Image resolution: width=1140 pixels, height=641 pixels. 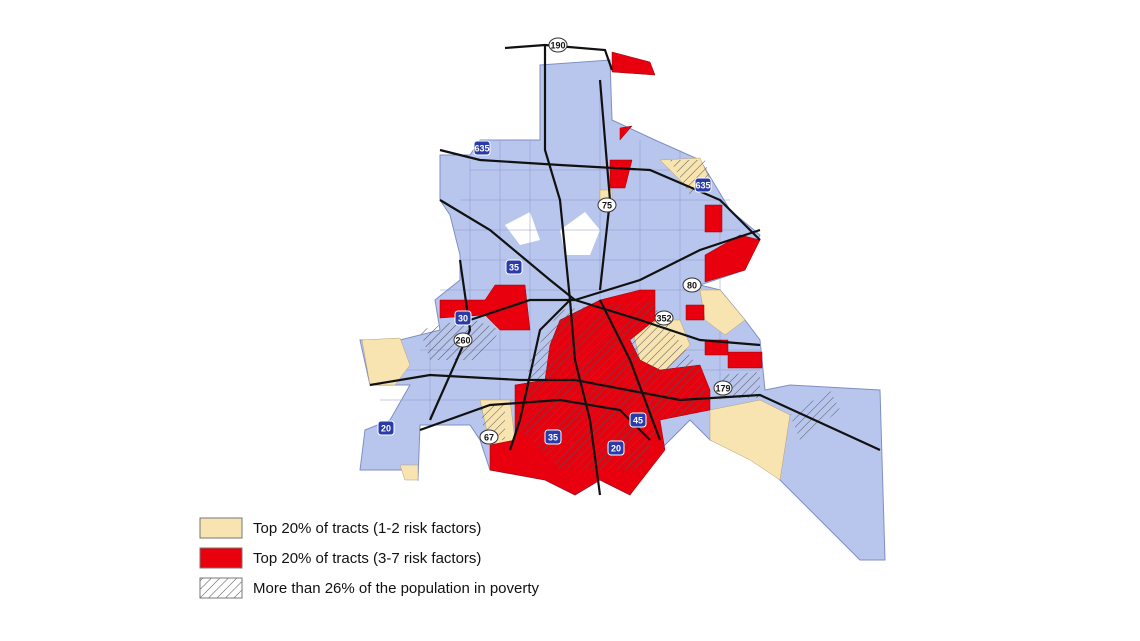 I want to click on legend-label: Top 20% of tracts (3-7 risk factors), so click(x=367, y=558).